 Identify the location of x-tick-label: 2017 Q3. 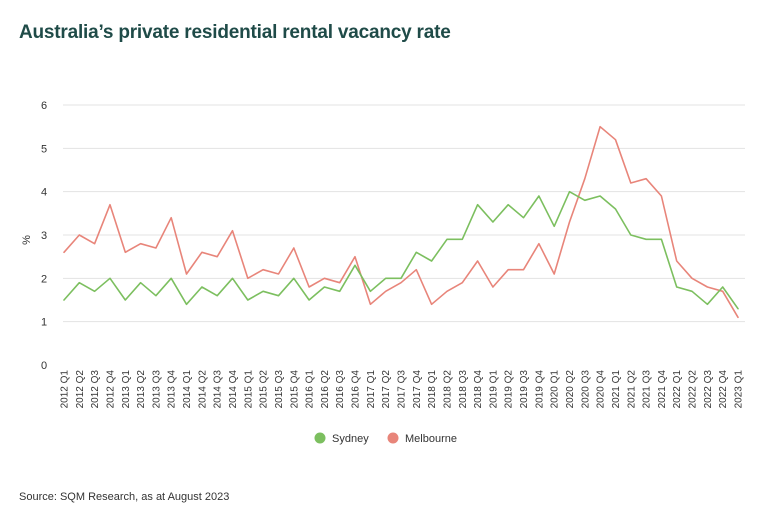
(402, 389).